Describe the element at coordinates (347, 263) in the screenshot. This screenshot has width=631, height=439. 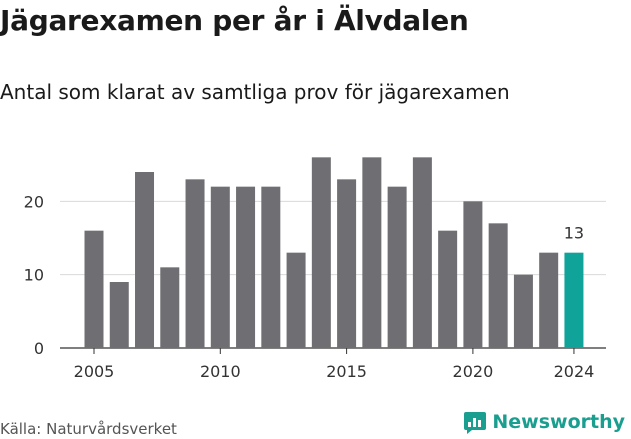
I see `bar-2015` at that location.